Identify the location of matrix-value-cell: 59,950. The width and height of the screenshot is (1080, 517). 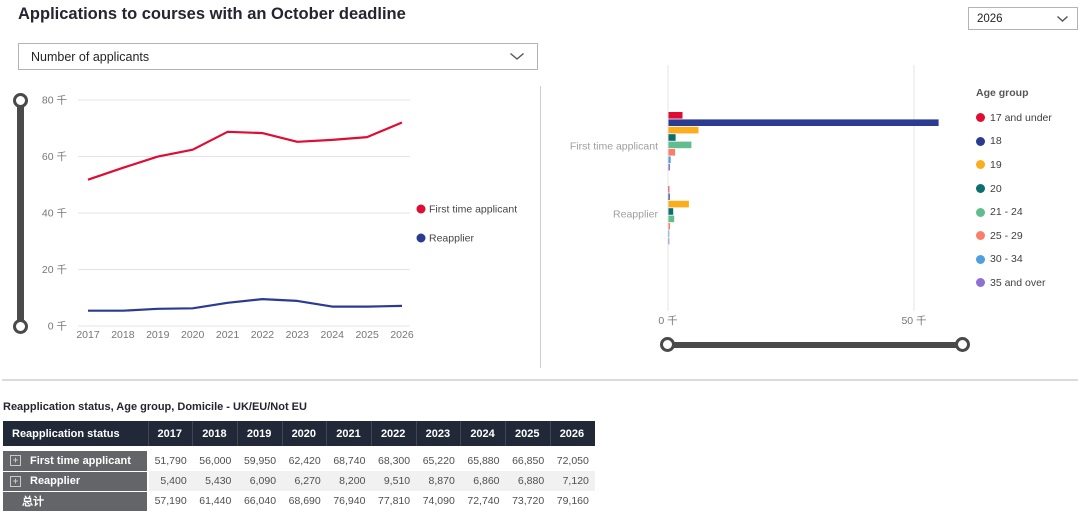
(260, 461).